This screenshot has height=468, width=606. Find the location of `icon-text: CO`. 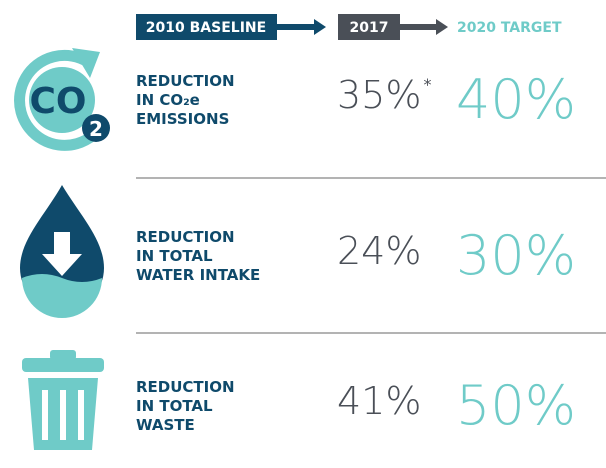

icon-text: CO is located at coordinates (57, 101).